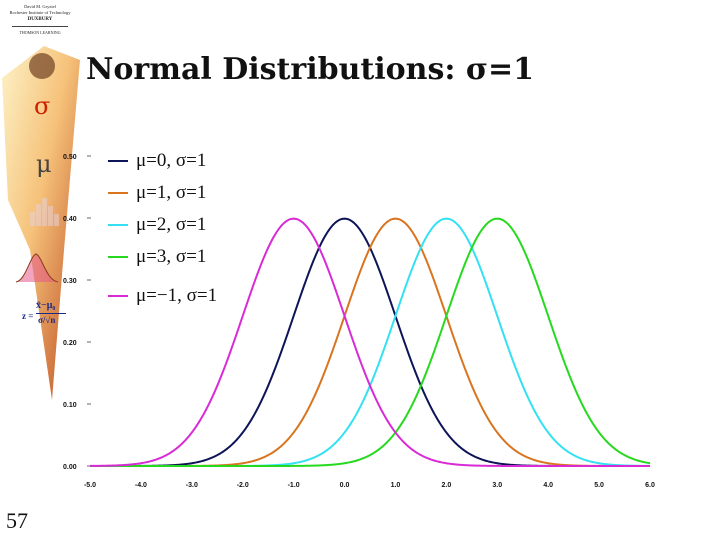  Describe the element at coordinates (70, 219) in the screenshot. I see `y-tick-label: 0.40` at that location.